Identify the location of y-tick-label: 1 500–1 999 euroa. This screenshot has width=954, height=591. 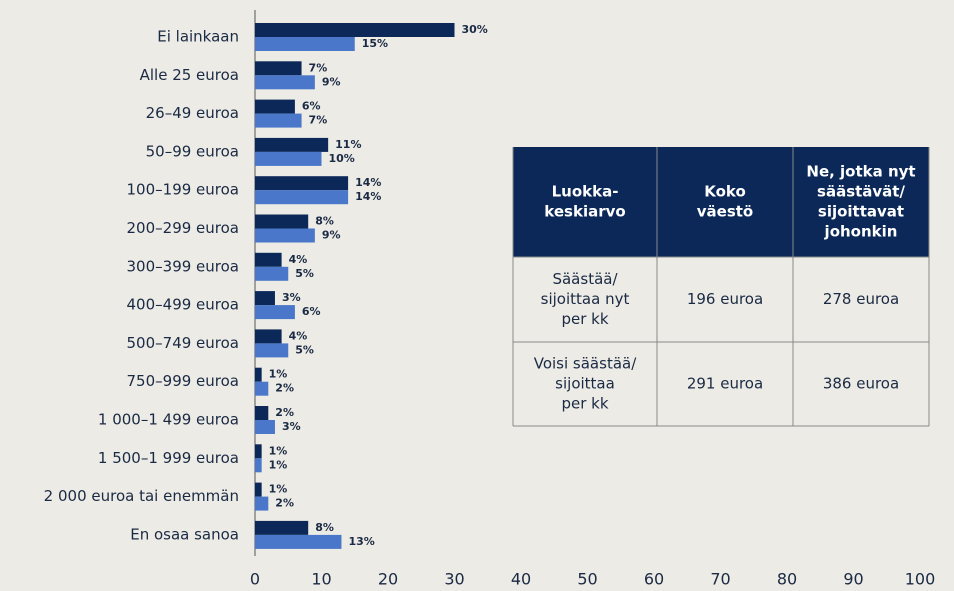
(168, 458).